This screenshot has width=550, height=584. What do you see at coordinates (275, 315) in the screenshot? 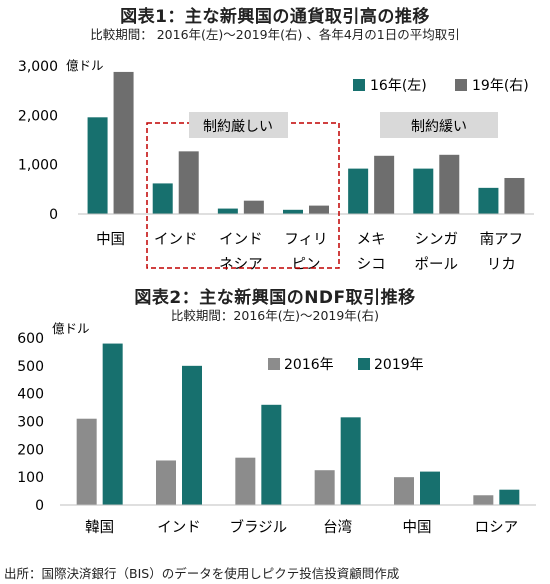
I see `figure2-subtitle: 比較期間：2016年(左)～2019年(右)` at bounding box center [275, 315].